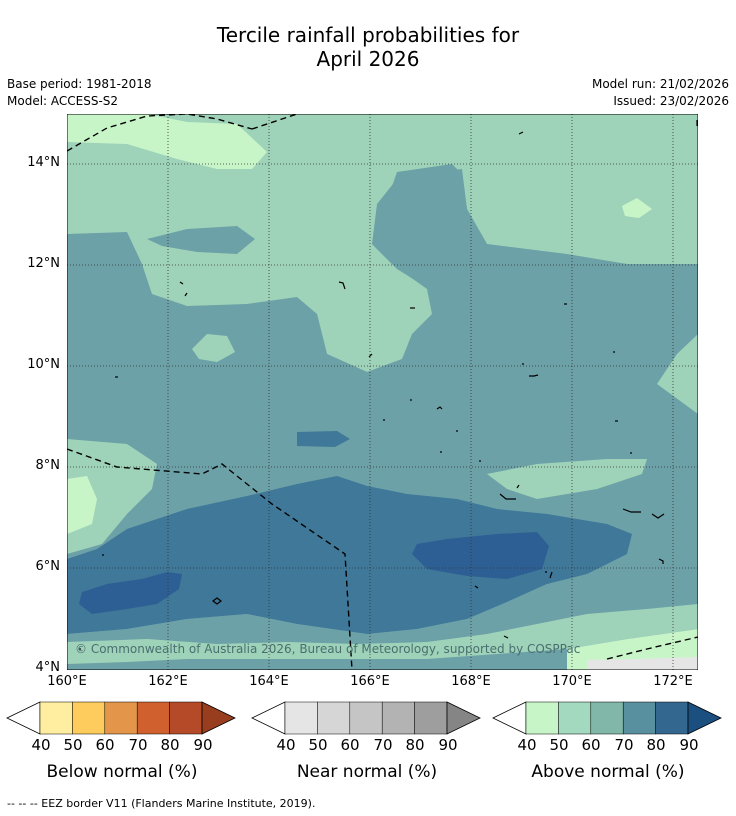  Describe the element at coordinates (105, 745) in the screenshot. I see `below-tick-60: 60` at that location.